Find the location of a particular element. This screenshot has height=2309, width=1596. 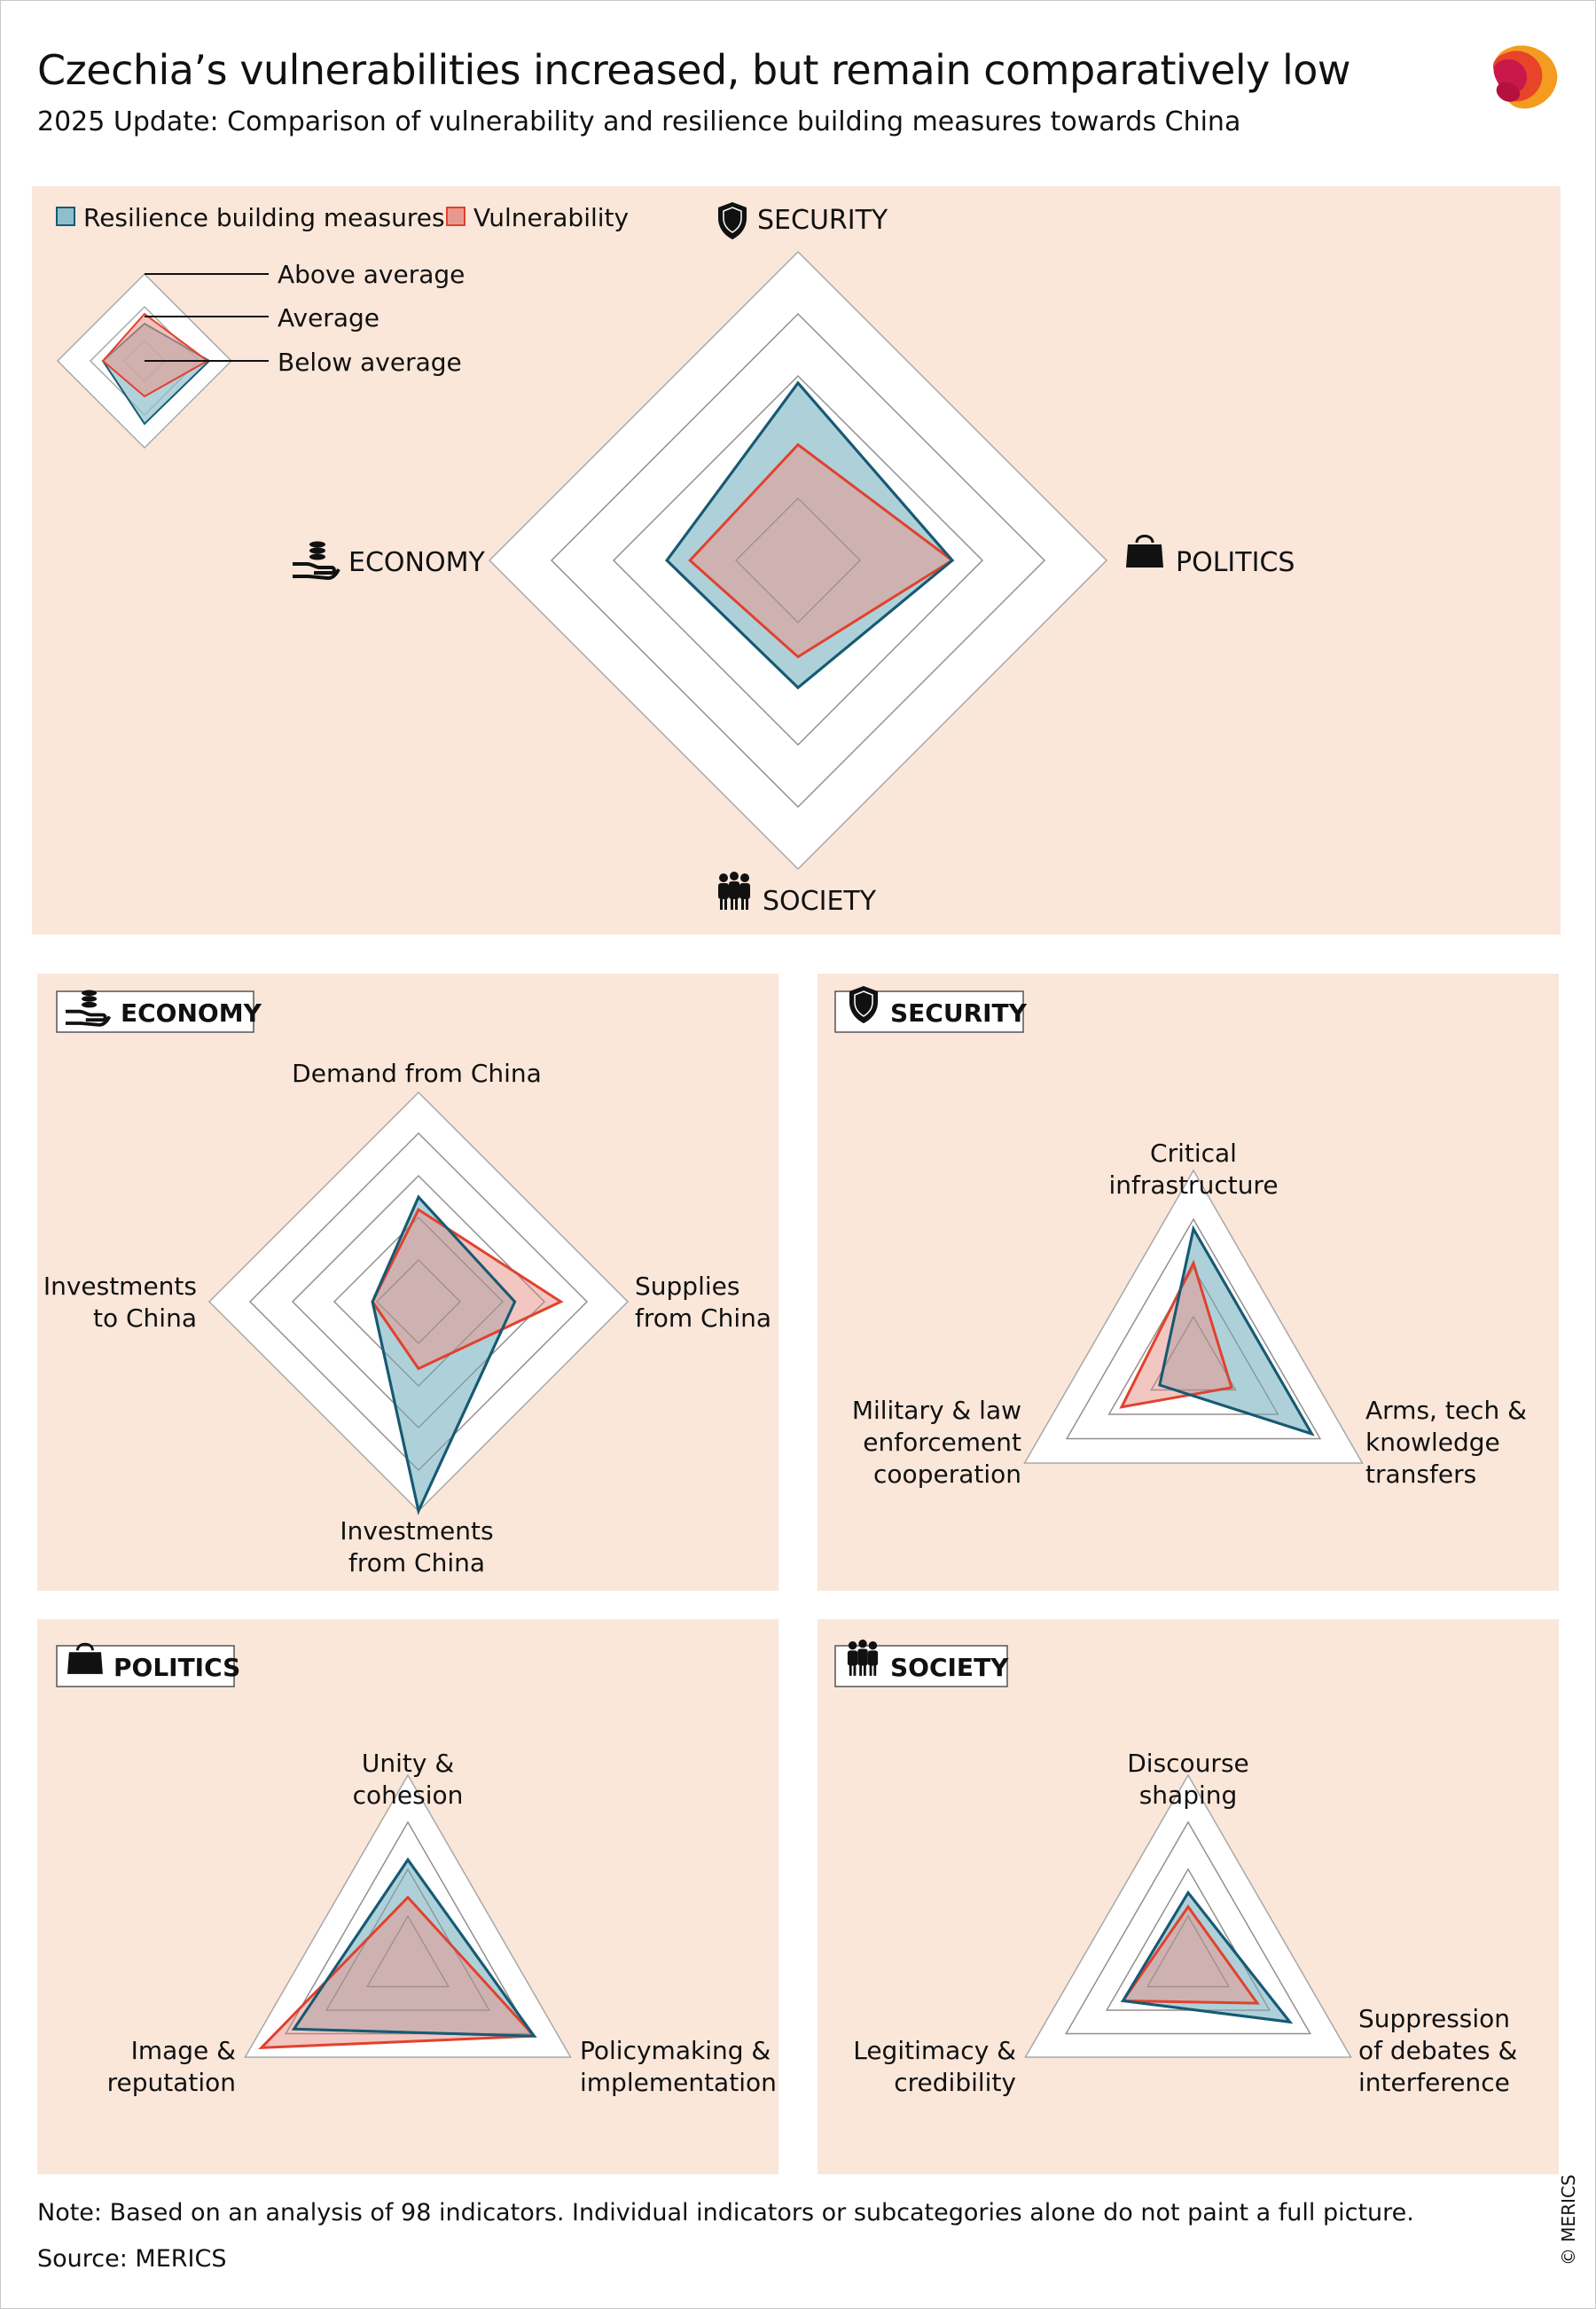

security-panel-title-box: SECURITY is located at coordinates (931, 1009).